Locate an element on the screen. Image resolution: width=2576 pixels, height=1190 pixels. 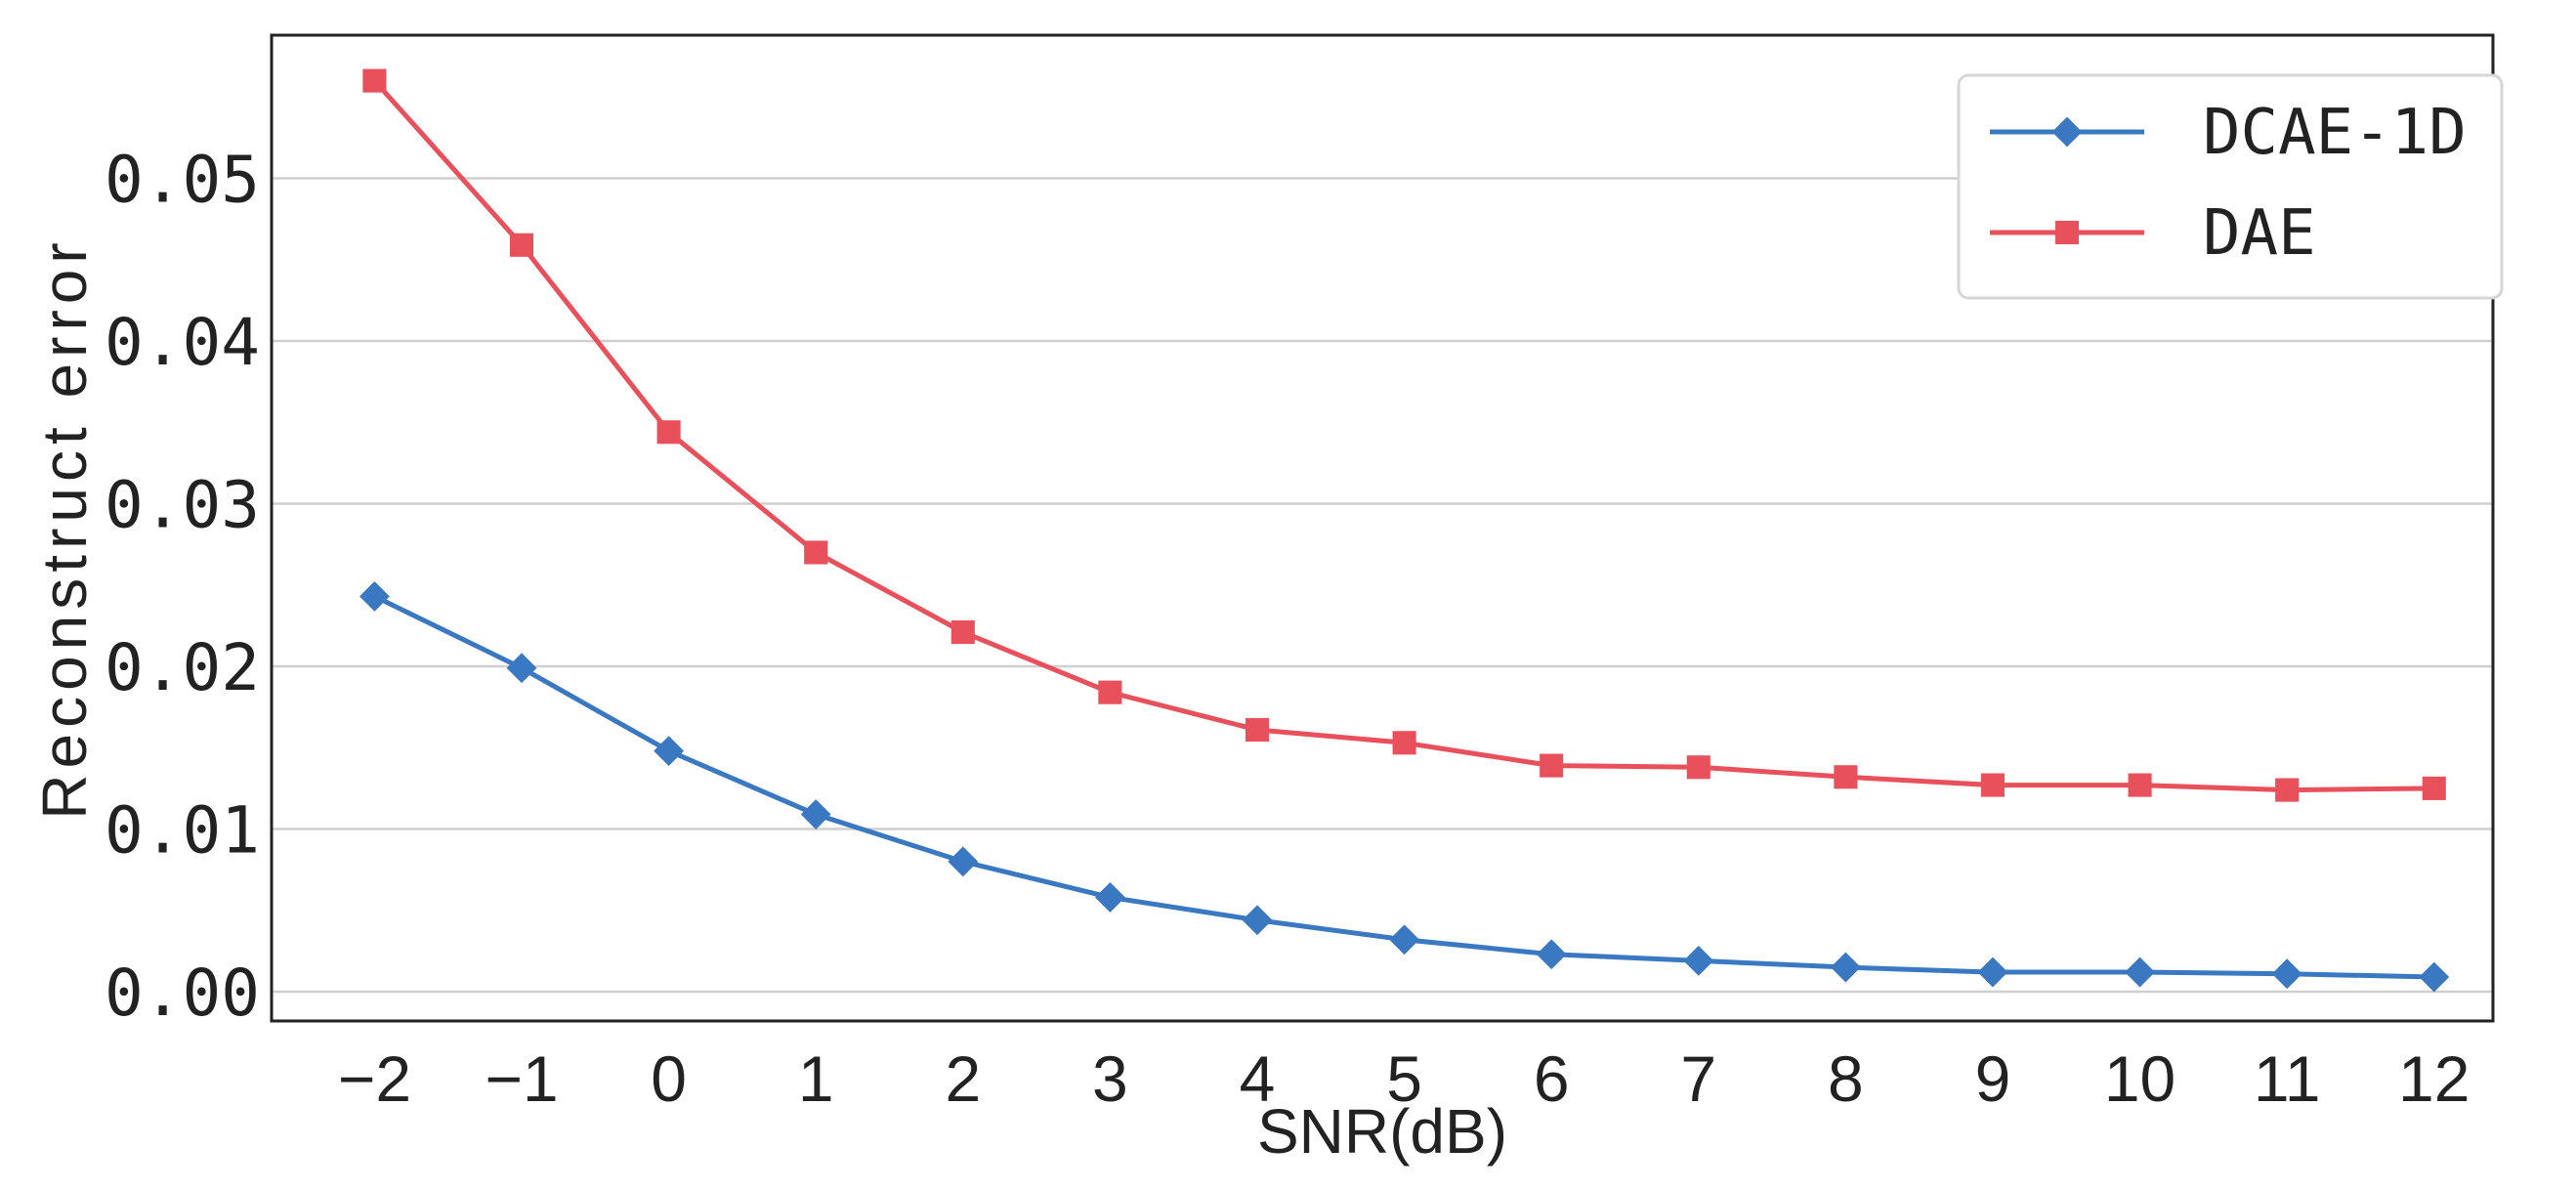
x-tick-label: 9 is located at coordinates (1993, 1078).